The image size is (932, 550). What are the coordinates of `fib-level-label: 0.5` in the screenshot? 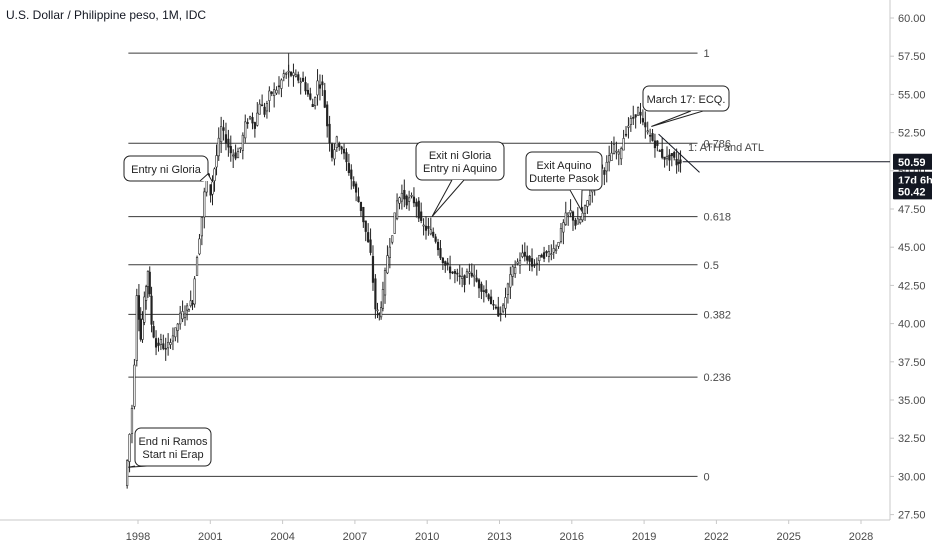 It's located at (711, 266).